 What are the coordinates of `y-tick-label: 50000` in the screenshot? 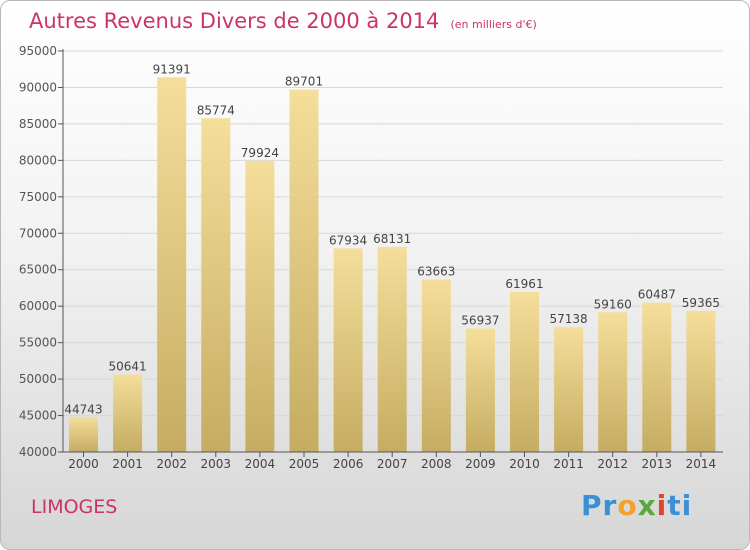 It's located at (38, 379).